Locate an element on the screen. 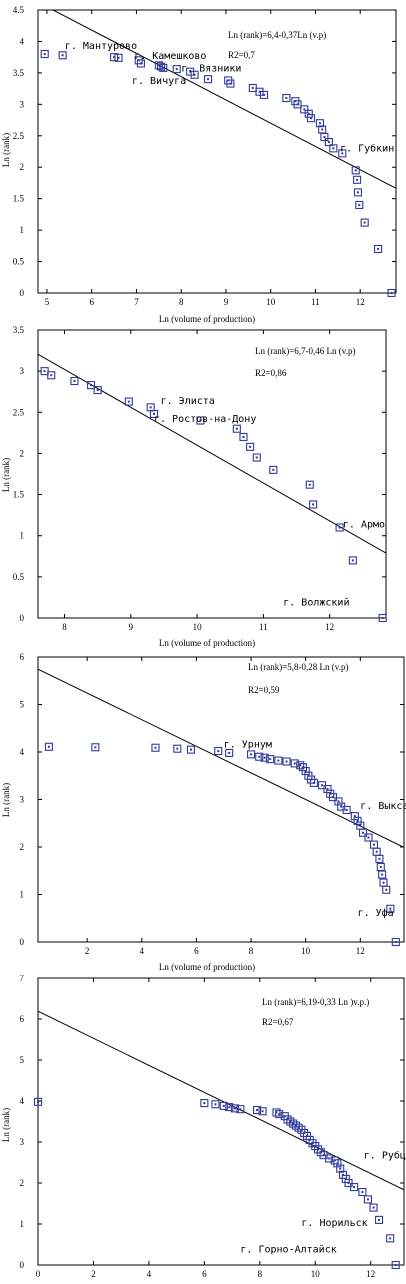 The height and width of the screenshot is (1284, 406). chart-3-x-tick-label: 12 is located at coordinates (360, 951).